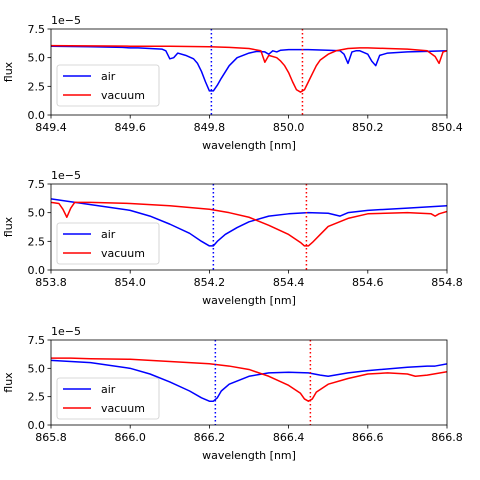 The width and height of the screenshot is (480, 480). What do you see at coordinates (210, 282) in the screenshot?
I see `x-tick-label: 854.2` at bounding box center [210, 282].